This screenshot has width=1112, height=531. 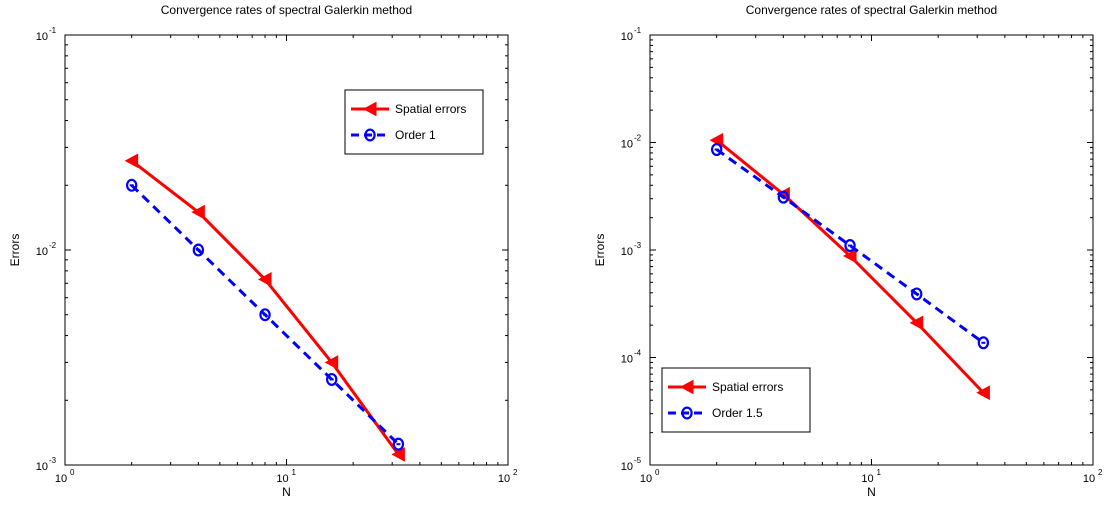 I want to click on y-tick-label-exponent: -5, so click(x=638, y=460).